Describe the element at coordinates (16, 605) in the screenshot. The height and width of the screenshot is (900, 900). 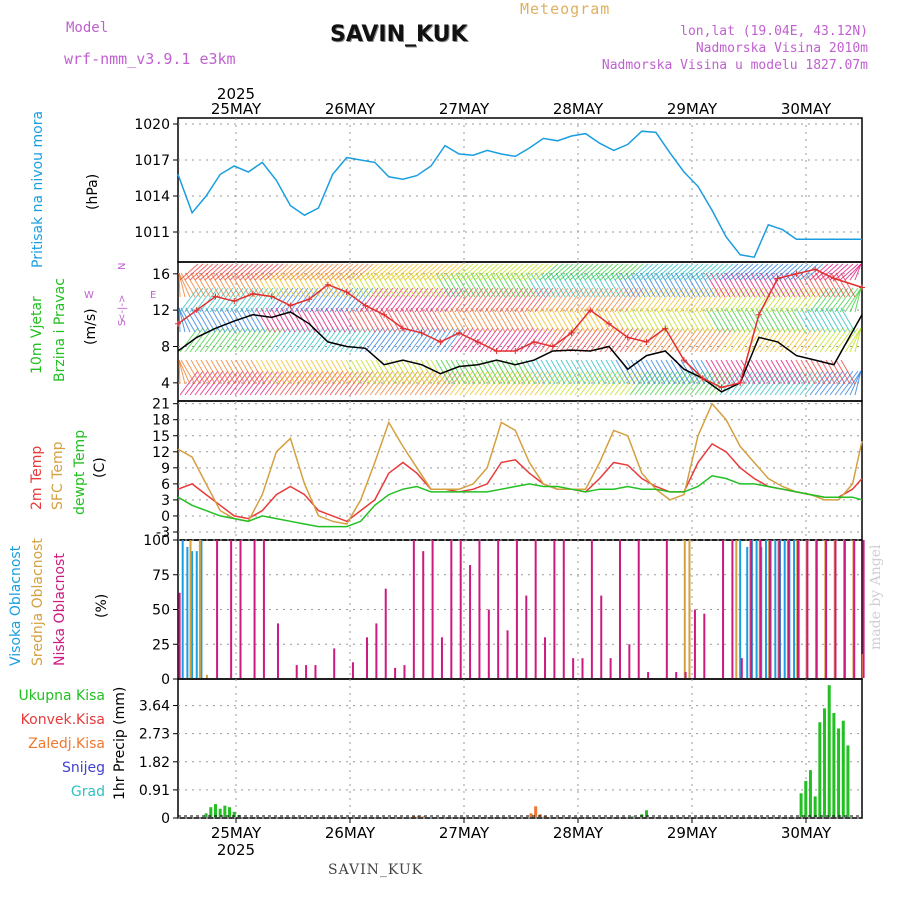
I see `cloud-legend-high: Visoka Oblacnost` at that location.